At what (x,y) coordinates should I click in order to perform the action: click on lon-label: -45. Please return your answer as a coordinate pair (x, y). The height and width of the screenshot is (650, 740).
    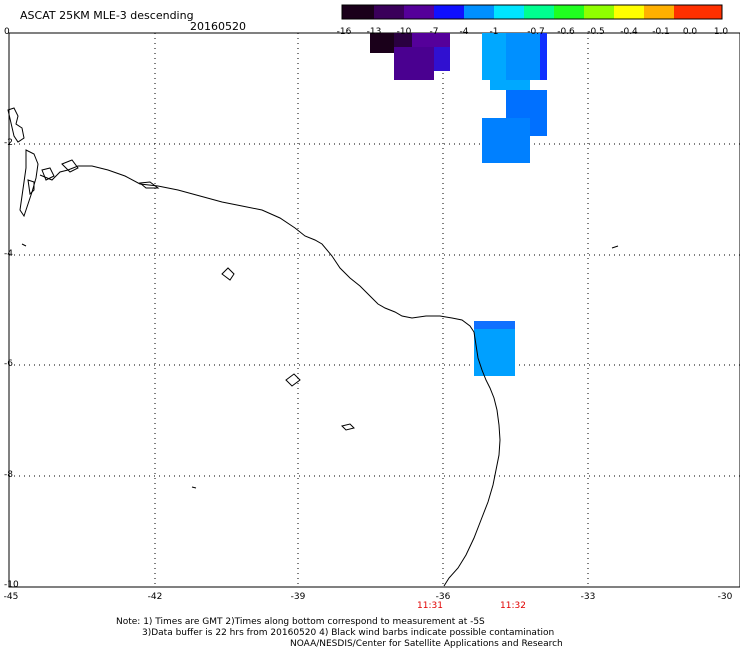
    Looking at the image, I should click on (11, 597).